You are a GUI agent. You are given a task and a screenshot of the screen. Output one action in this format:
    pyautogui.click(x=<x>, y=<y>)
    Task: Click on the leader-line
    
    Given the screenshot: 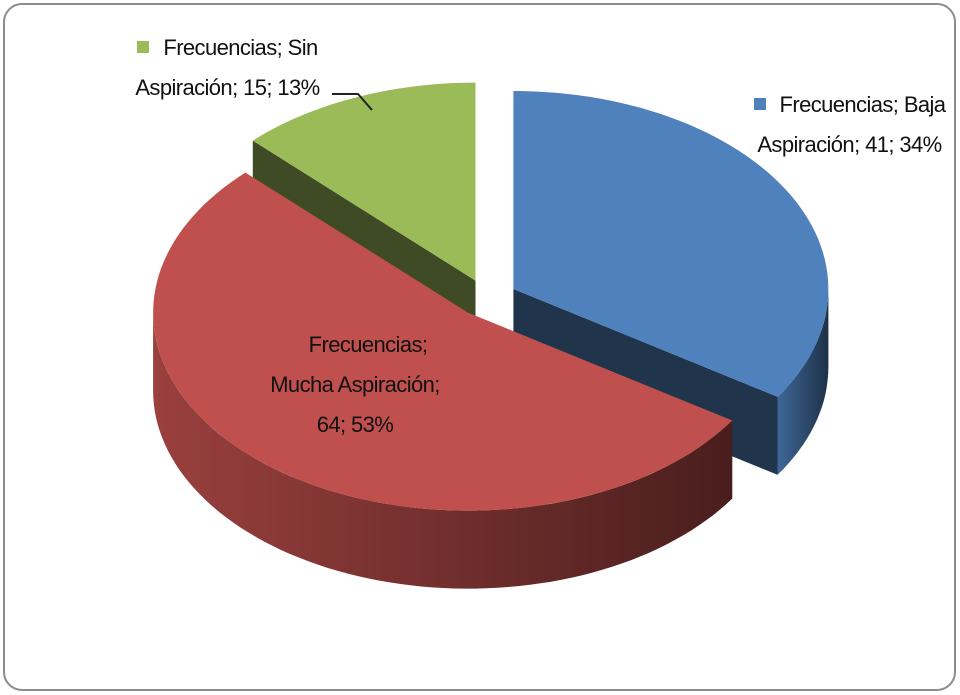 What is the action you would take?
    pyautogui.click(x=352, y=102)
    